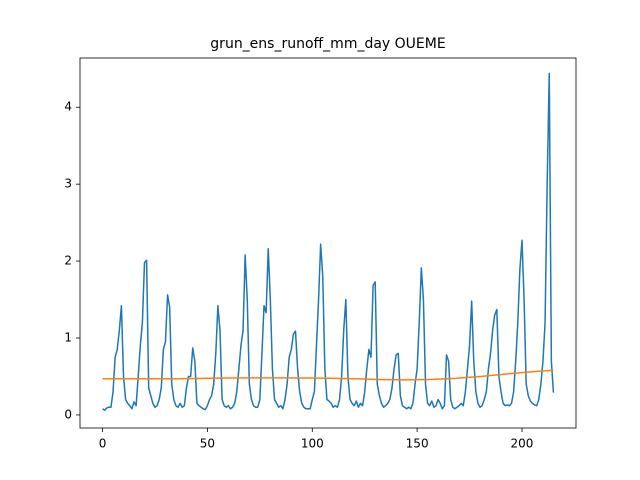 The image size is (640, 480). I want to click on x-tick-label: 50, so click(207, 444).